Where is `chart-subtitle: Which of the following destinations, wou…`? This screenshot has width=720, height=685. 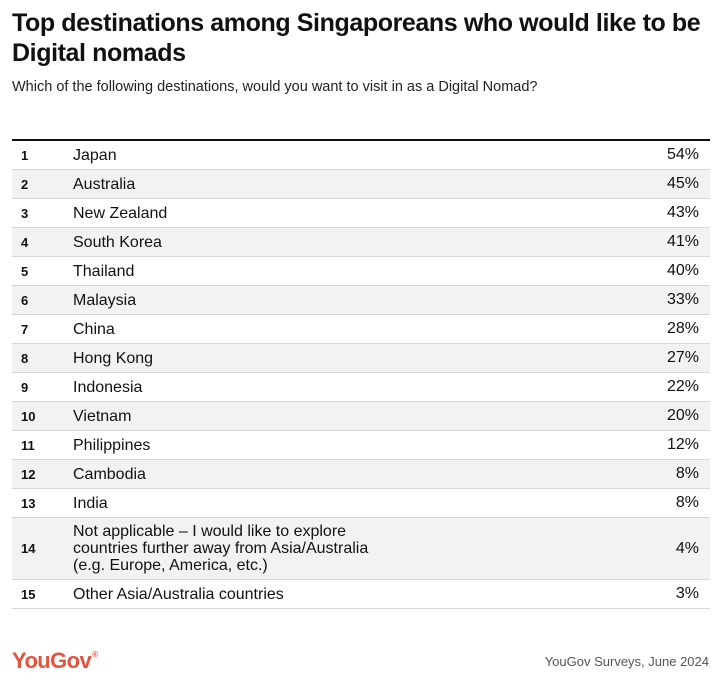 chart-subtitle: Which of the following destinations, wou… is located at coordinates (275, 87).